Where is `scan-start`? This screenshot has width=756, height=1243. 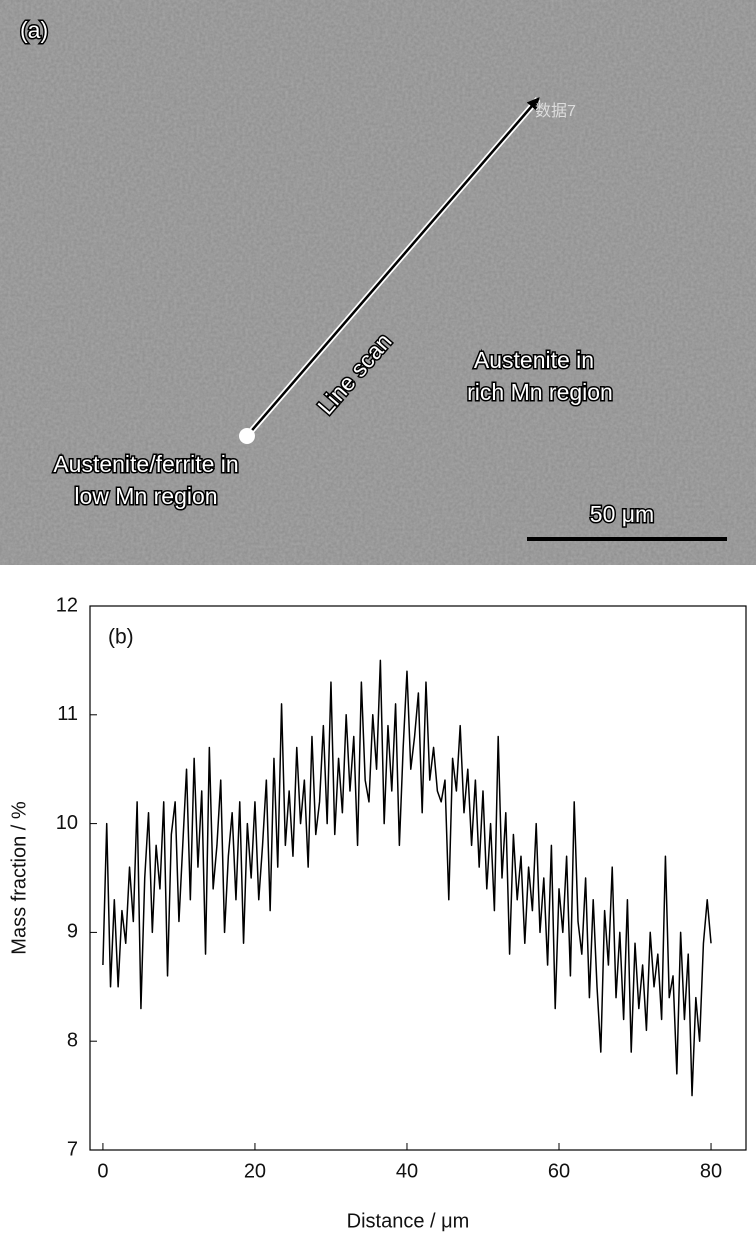
scan-start is located at coordinates (247, 436).